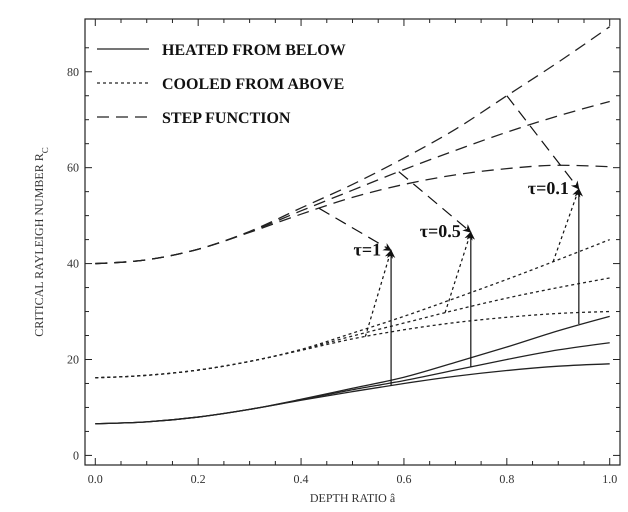 The height and width of the screenshot is (512, 628). I want to click on y-tick-label: 40, so click(73, 263).